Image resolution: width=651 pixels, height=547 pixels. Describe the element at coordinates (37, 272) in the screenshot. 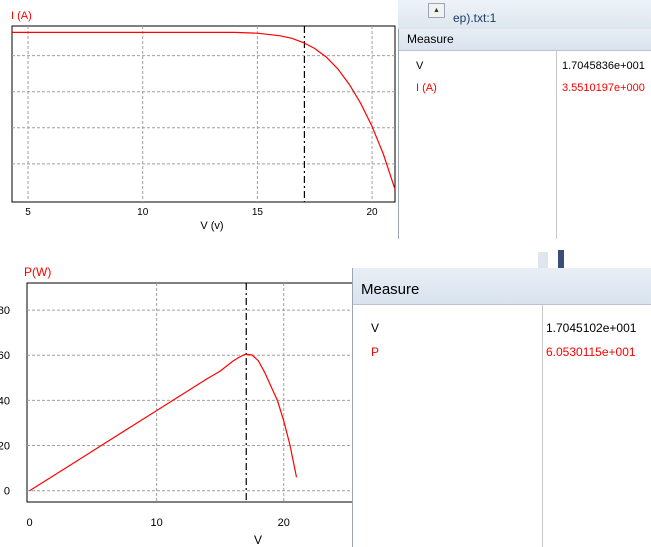

I see `bottom-chart-ylabel: P(W)` at that location.